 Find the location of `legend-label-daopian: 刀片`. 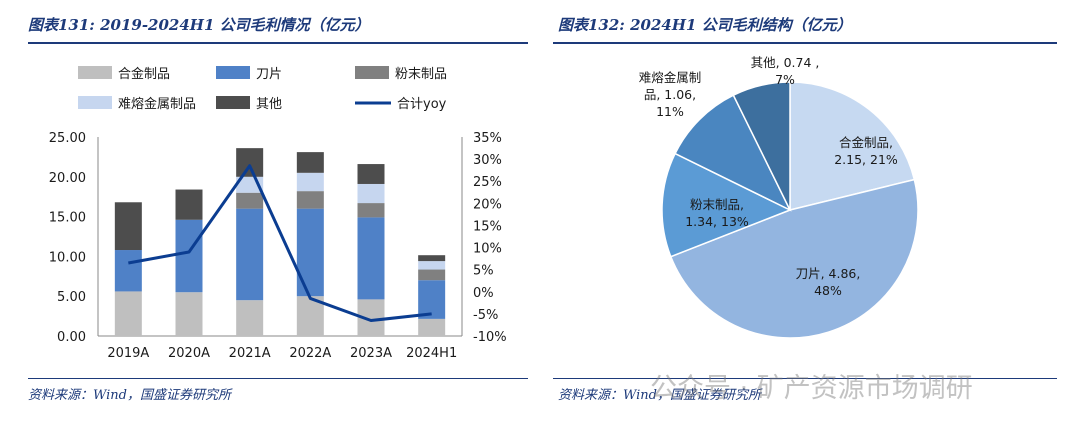

legend-label-daopian: 刀片 is located at coordinates (269, 74).